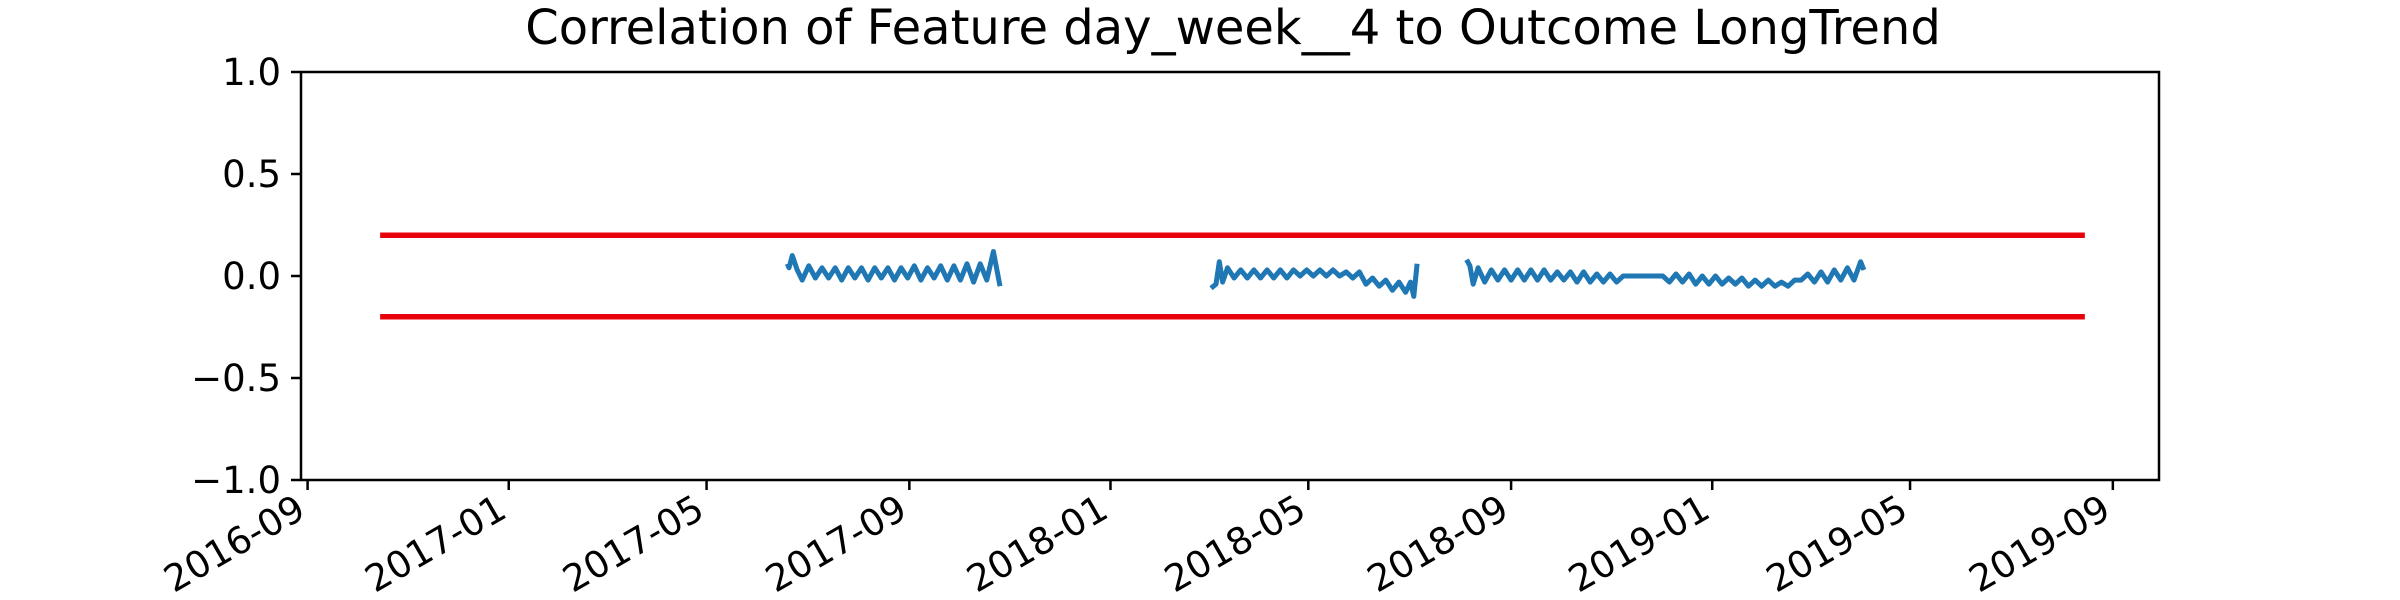 Image resolution: width=2400 pixels, height=600 pixels. Describe the element at coordinates (1437, 543) in the screenshot. I see `x-tick-label: 2018-09` at that location.